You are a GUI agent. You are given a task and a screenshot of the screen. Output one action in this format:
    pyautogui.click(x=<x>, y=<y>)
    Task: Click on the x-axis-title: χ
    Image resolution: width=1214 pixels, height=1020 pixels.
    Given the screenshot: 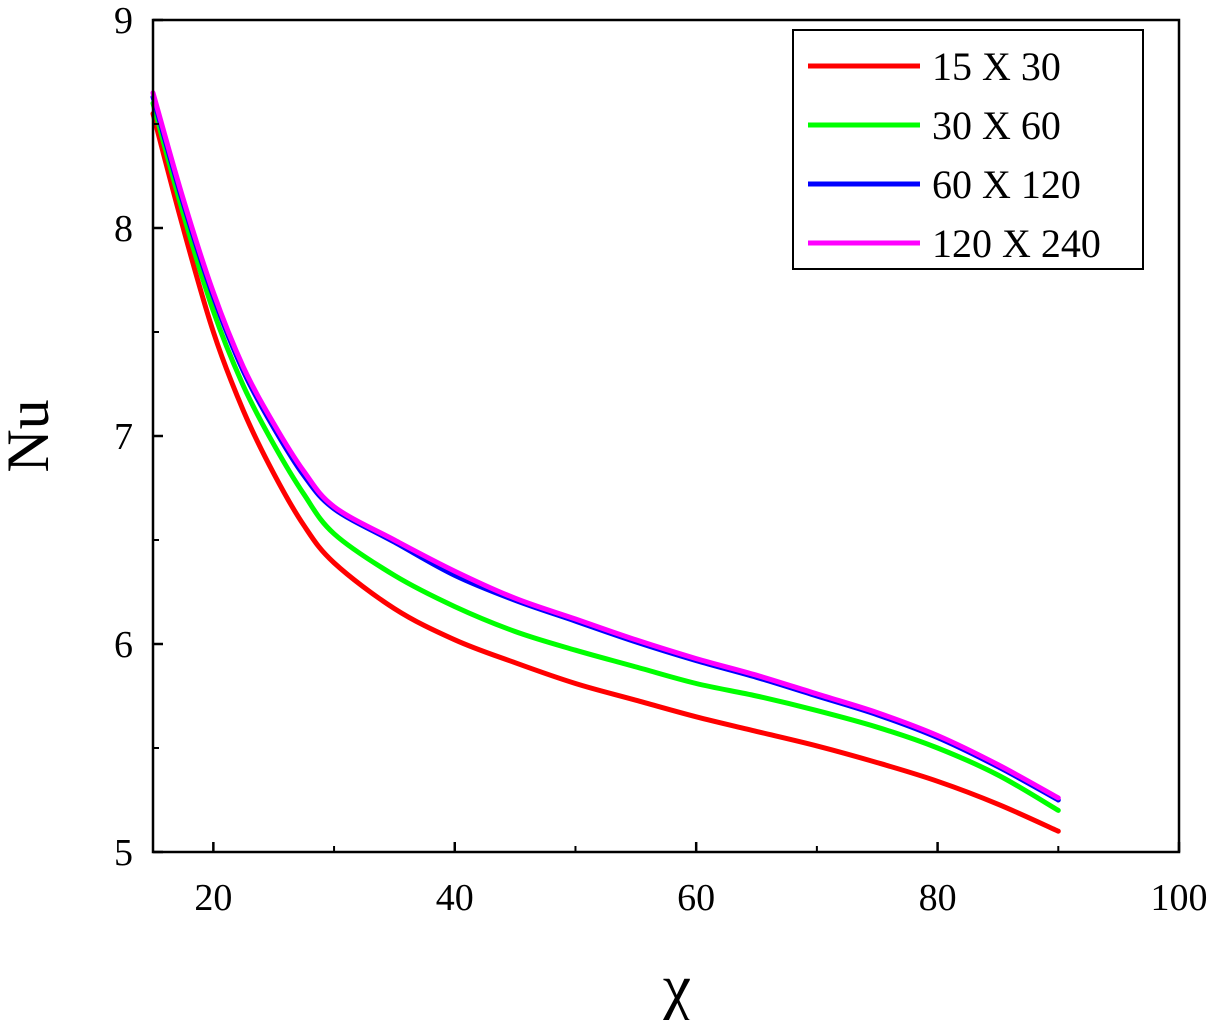 What is the action you would take?
    pyautogui.click(x=677, y=985)
    